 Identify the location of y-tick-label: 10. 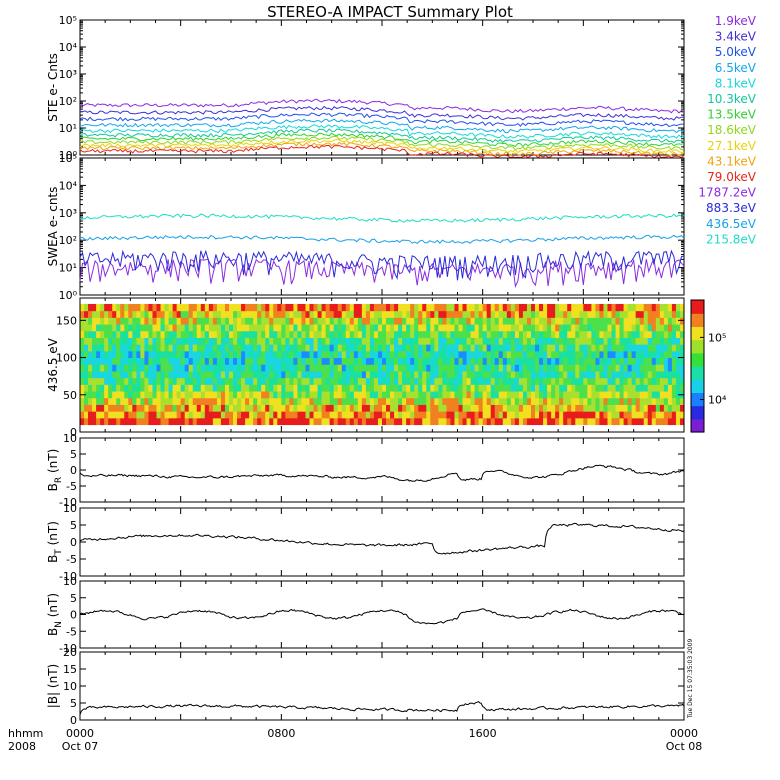
(70, 508).